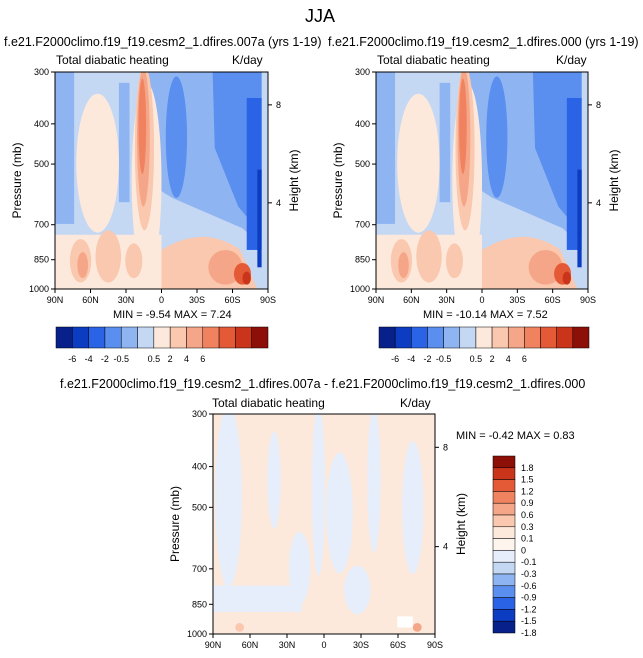 The width and height of the screenshot is (643, 658). I want to click on x-tick-label: 60N, so click(411, 300).